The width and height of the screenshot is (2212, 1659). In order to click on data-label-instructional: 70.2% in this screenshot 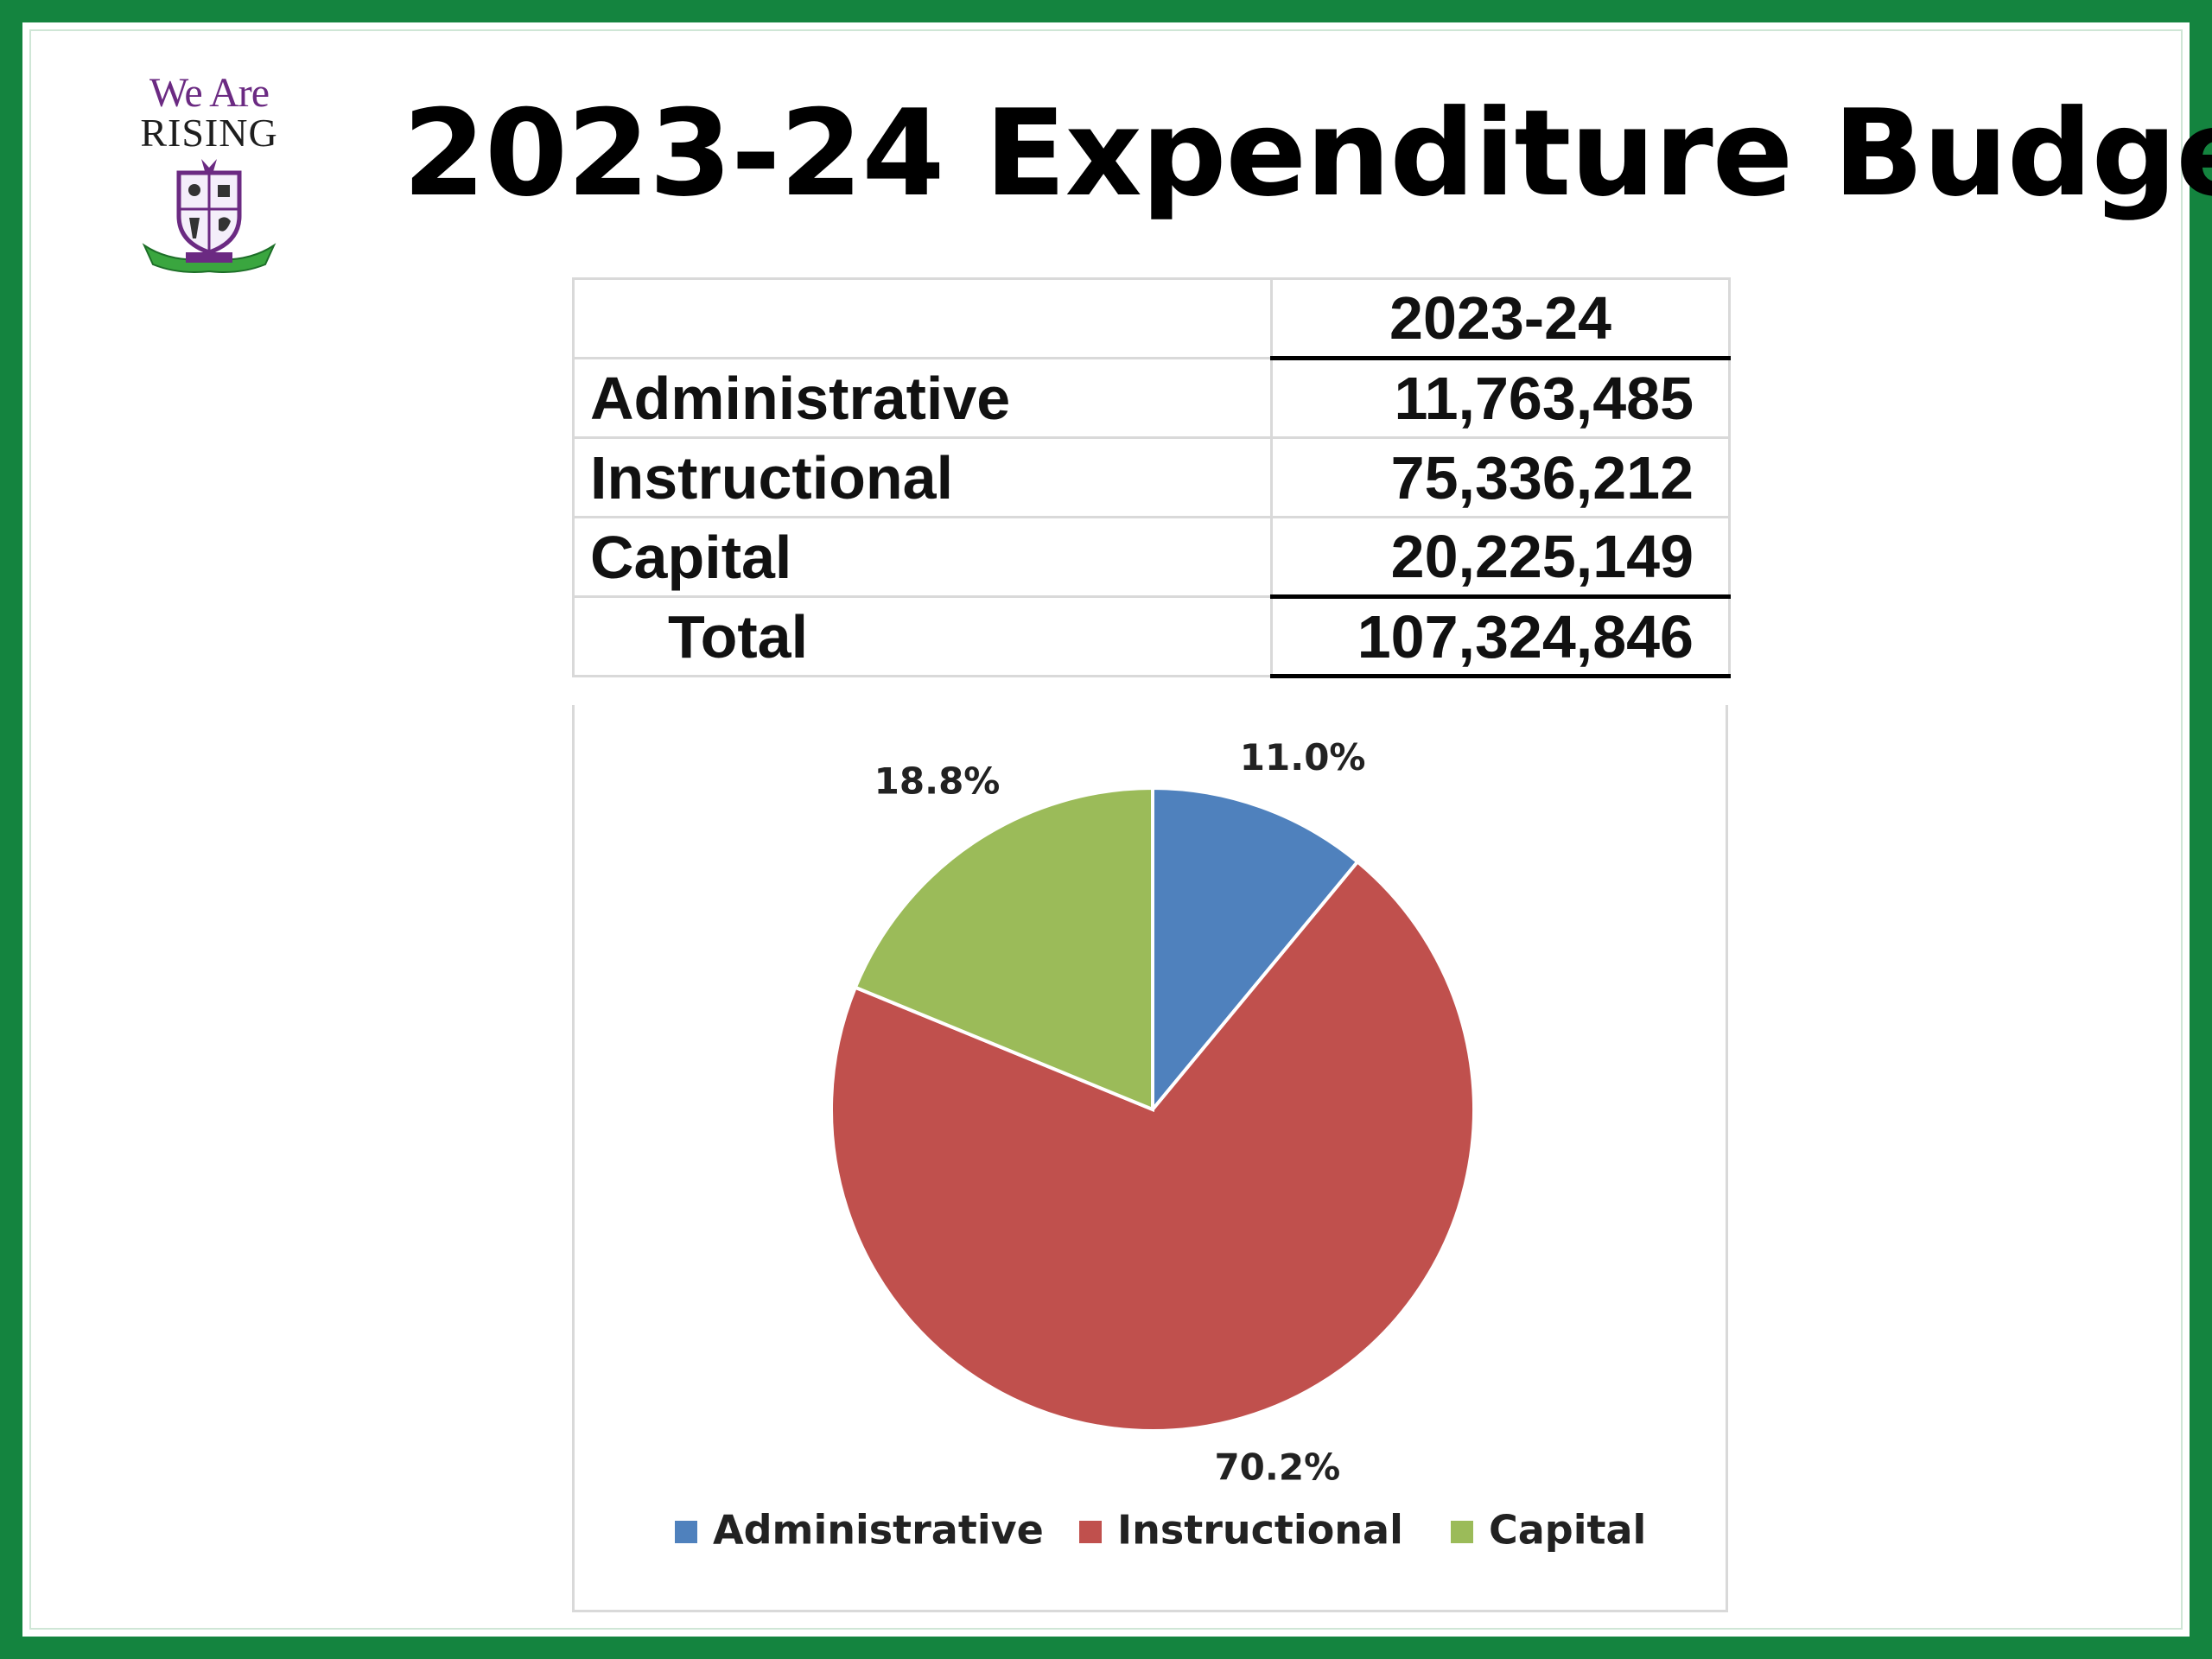, I will do `click(1277, 1467)`.